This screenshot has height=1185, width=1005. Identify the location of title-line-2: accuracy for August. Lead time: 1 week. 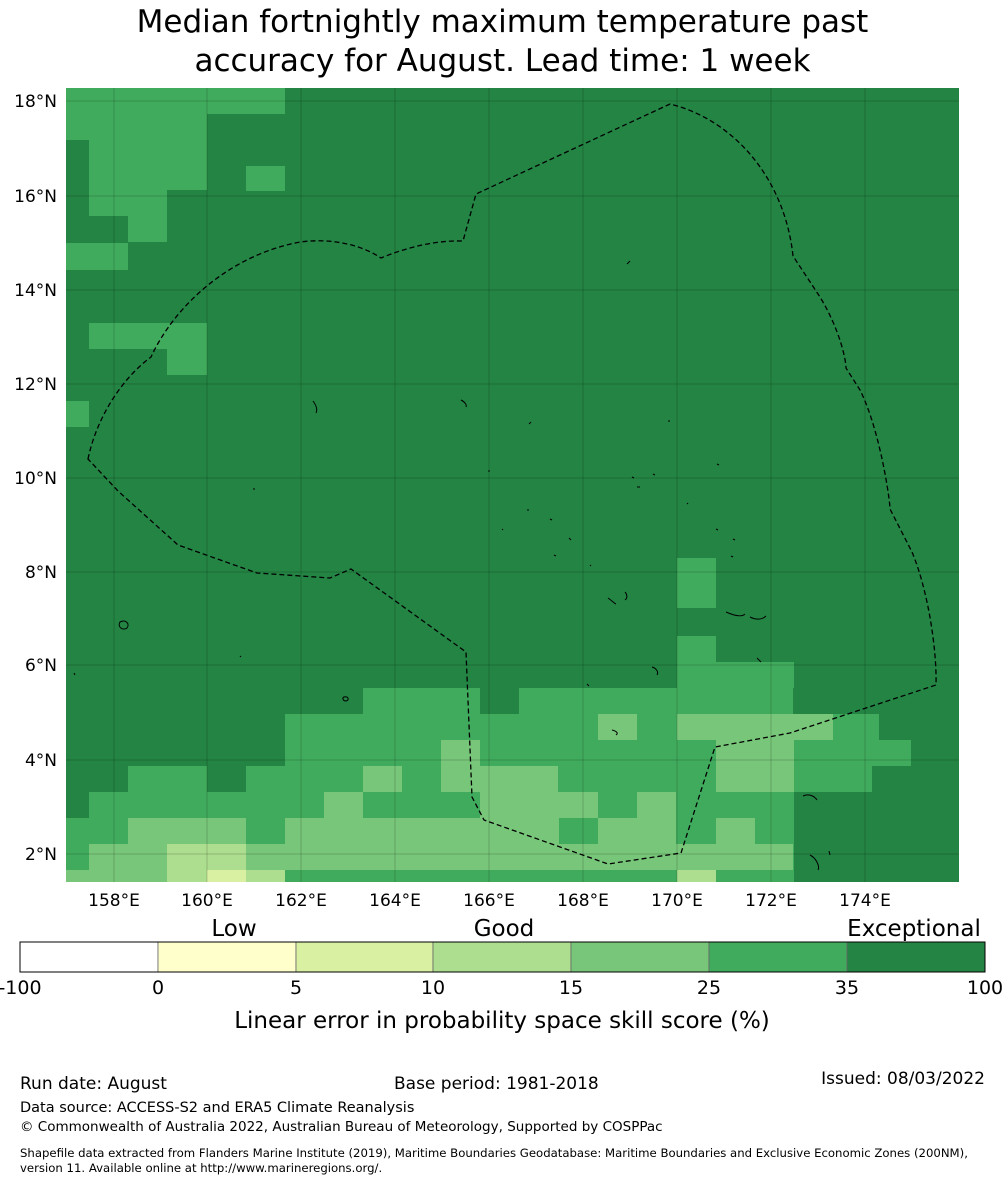
(502, 61).